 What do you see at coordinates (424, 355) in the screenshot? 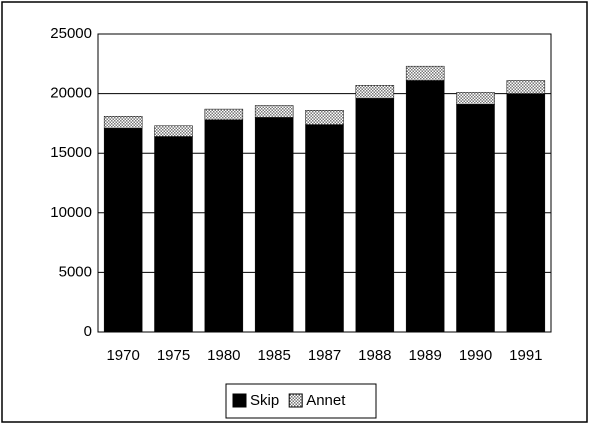
I see `x-tick-label: 1989` at bounding box center [424, 355].